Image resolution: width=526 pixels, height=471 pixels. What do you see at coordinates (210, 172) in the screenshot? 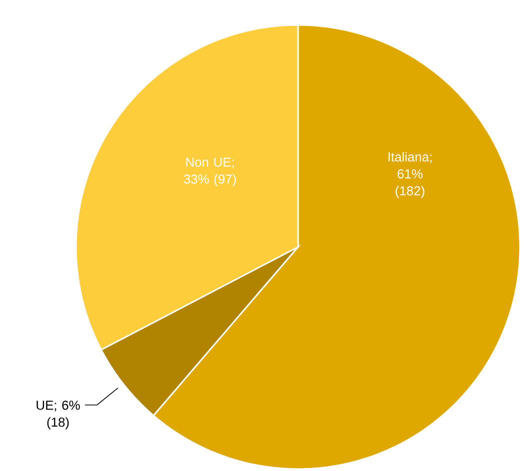
I see `data-label: Non UE; 33% (97)` at bounding box center [210, 172].